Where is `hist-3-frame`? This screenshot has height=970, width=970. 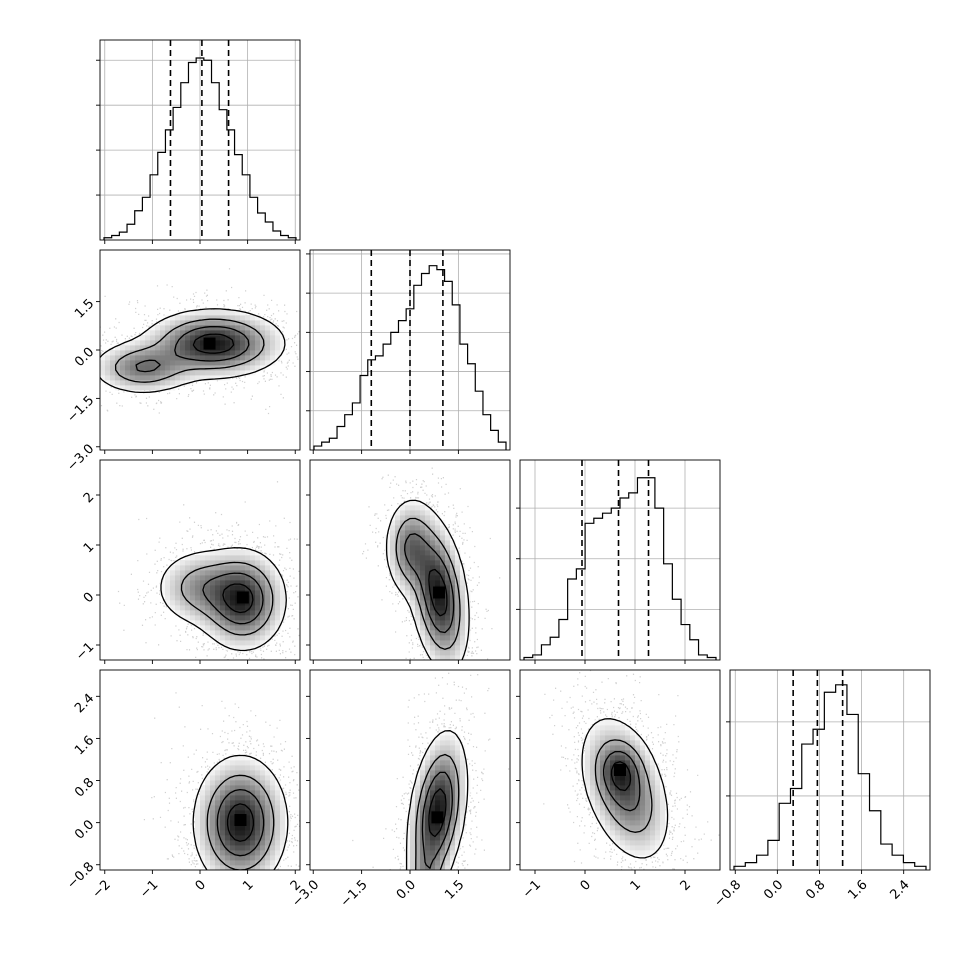 hist-3-frame is located at coordinates (830, 770).